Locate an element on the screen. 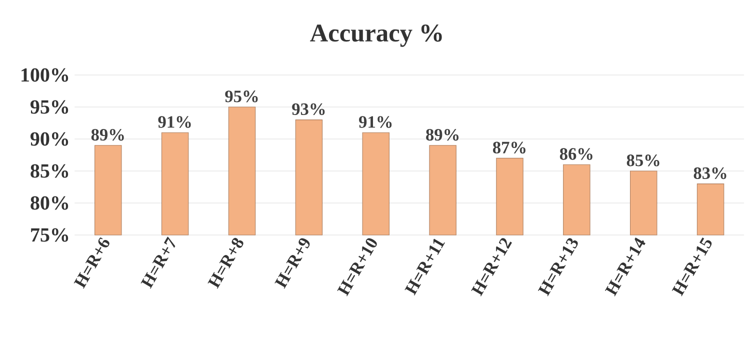 The height and width of the screenshot is (337, 754). data-label: 95% is located at coordinates (241, 96).